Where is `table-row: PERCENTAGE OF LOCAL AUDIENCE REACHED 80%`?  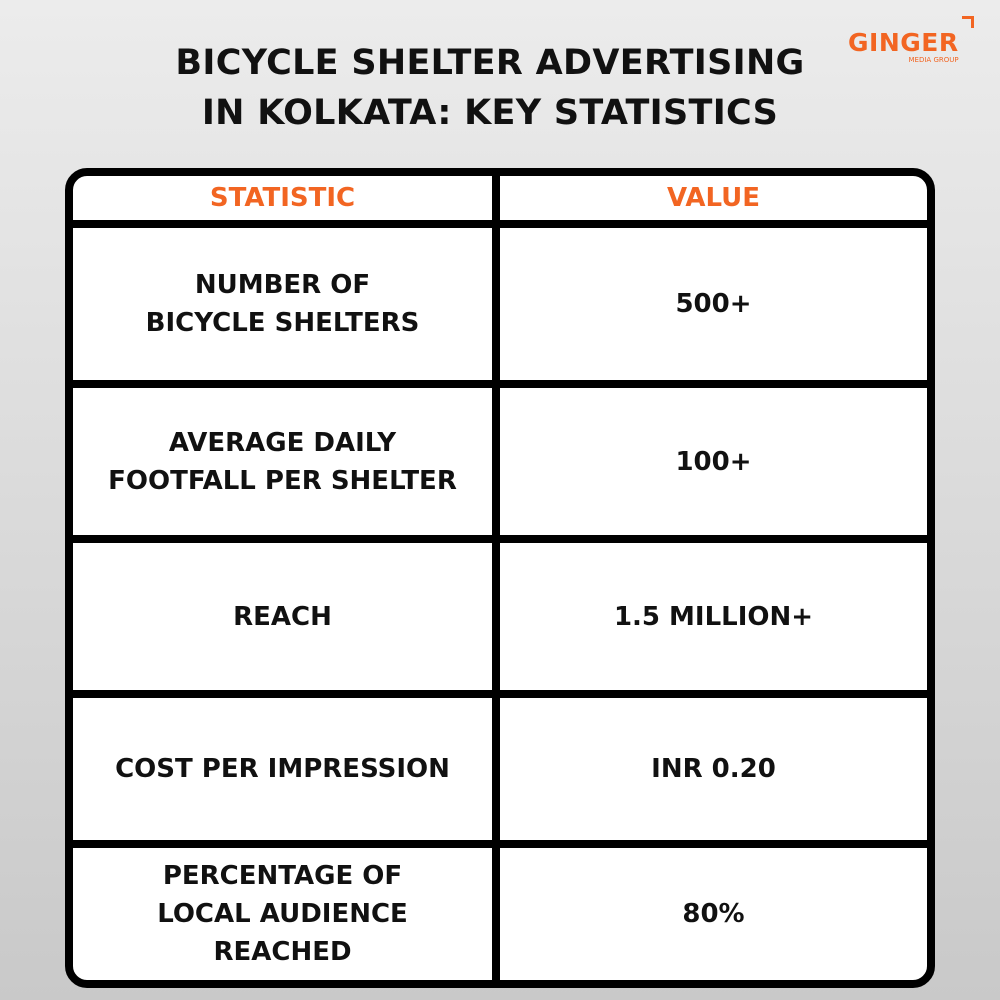
table-row: PERCENTAGE OF LOCAL AUDIENCE REACHED 80% is located at coordinates (500, 910).